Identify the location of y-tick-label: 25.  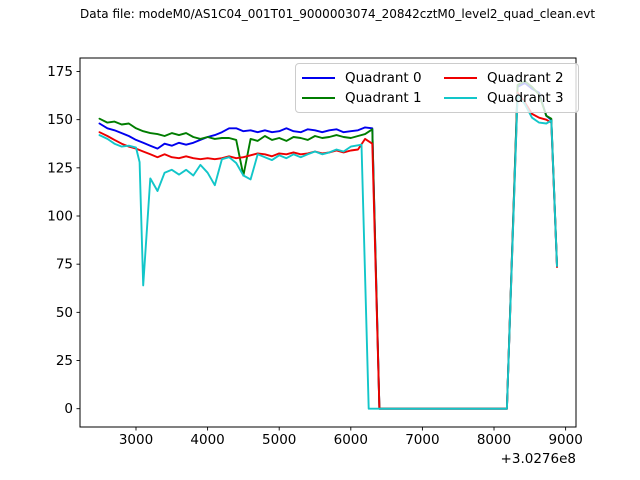
(64, 361).